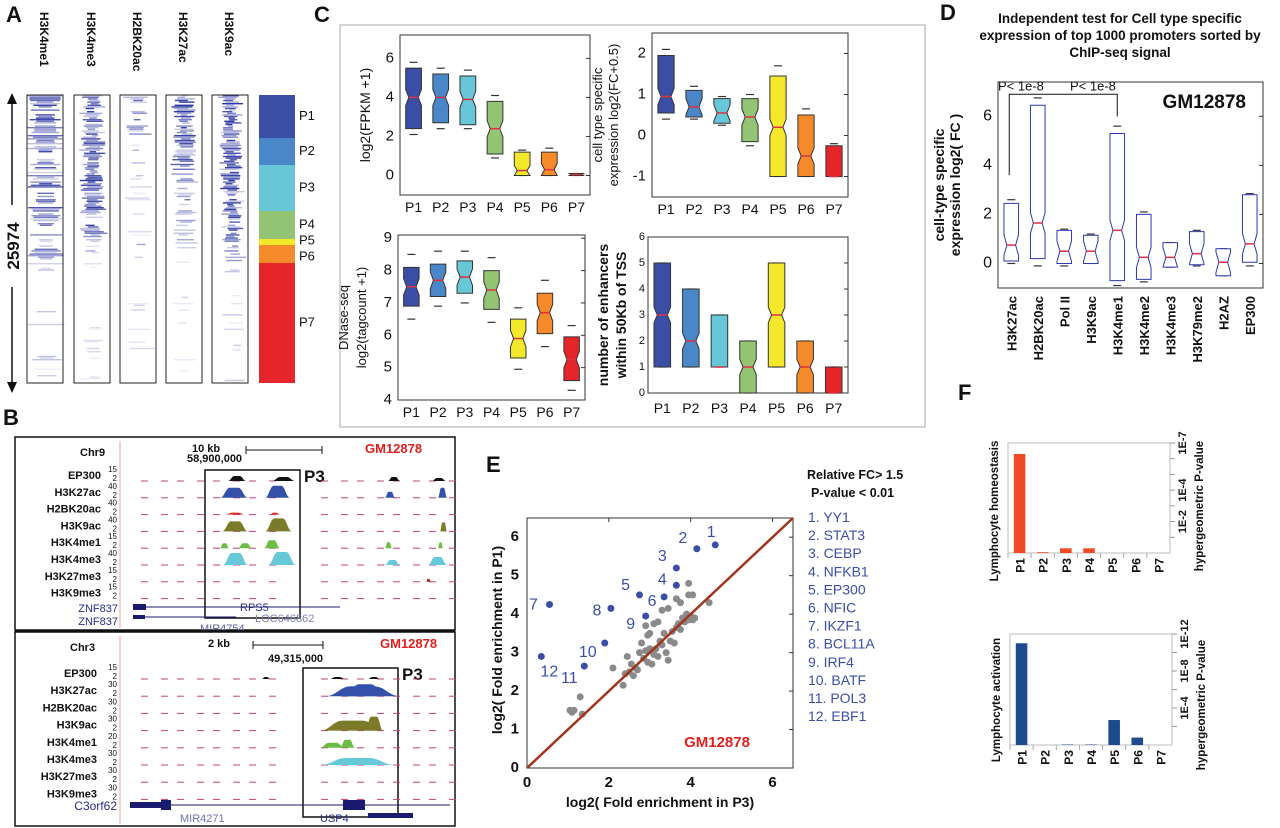 The height and width of the screenshot is (828, 1280). I want to click on box-P3, so click(722, 110).